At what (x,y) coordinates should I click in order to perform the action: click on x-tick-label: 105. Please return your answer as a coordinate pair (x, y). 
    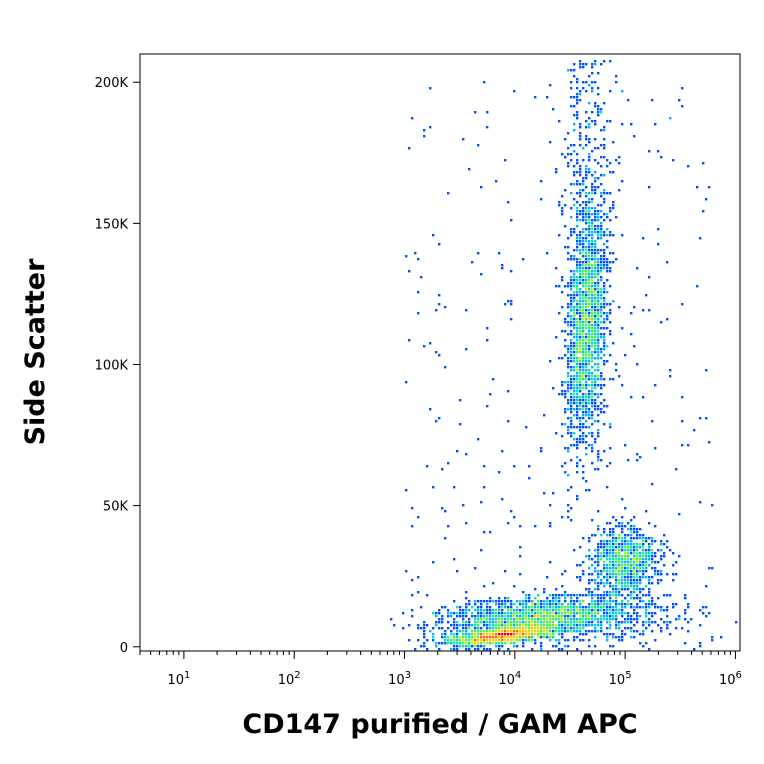
    Looking at the image, I should click on (620, 679).